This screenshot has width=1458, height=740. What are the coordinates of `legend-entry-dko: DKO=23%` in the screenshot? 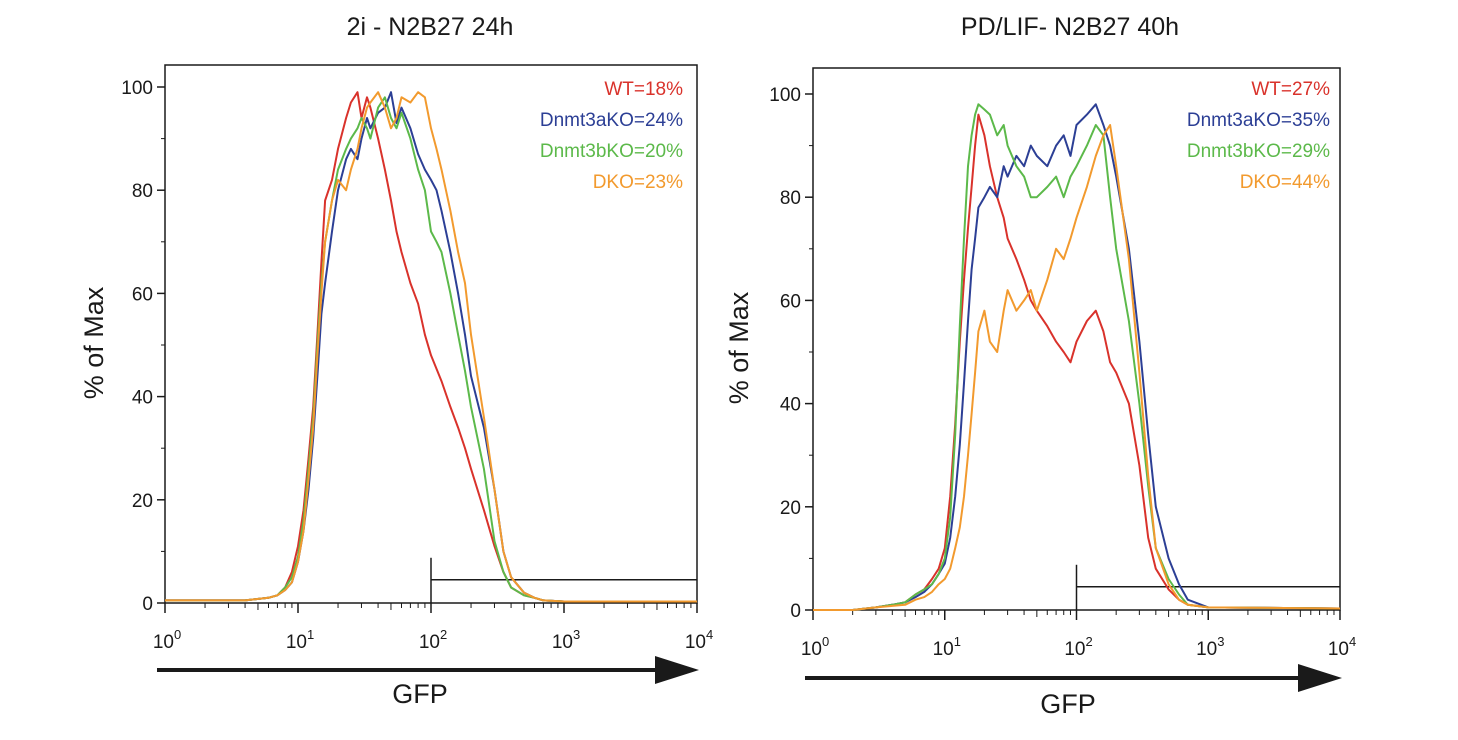 It's located at (638, 182).